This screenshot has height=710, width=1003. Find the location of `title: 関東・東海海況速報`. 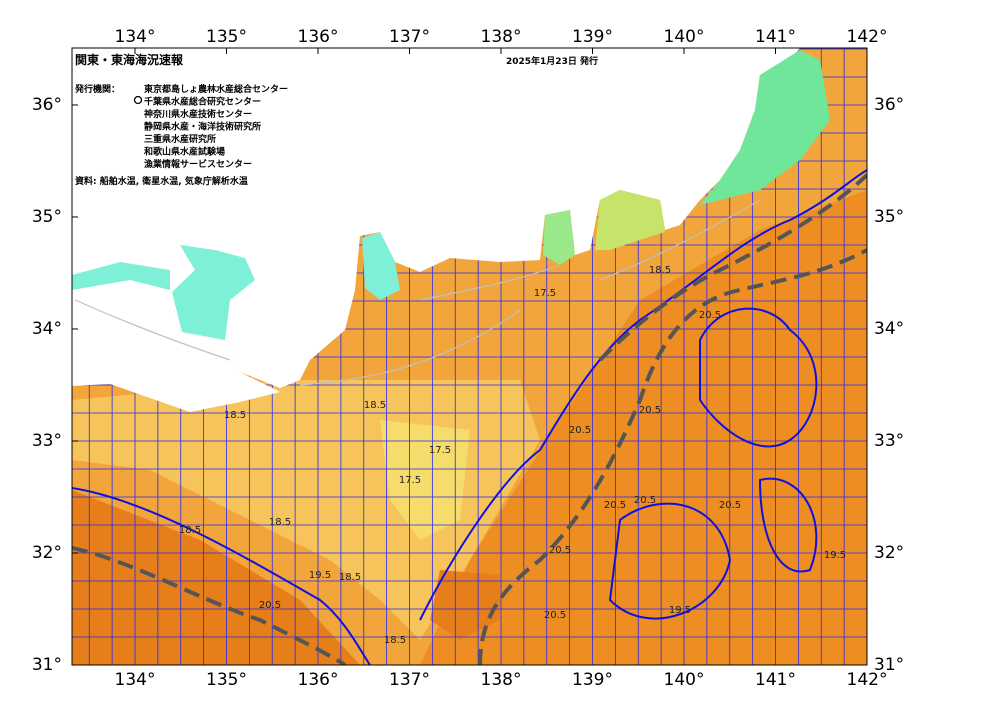

title: 関東・東海海況速報 is located at coordinates (129, 59).